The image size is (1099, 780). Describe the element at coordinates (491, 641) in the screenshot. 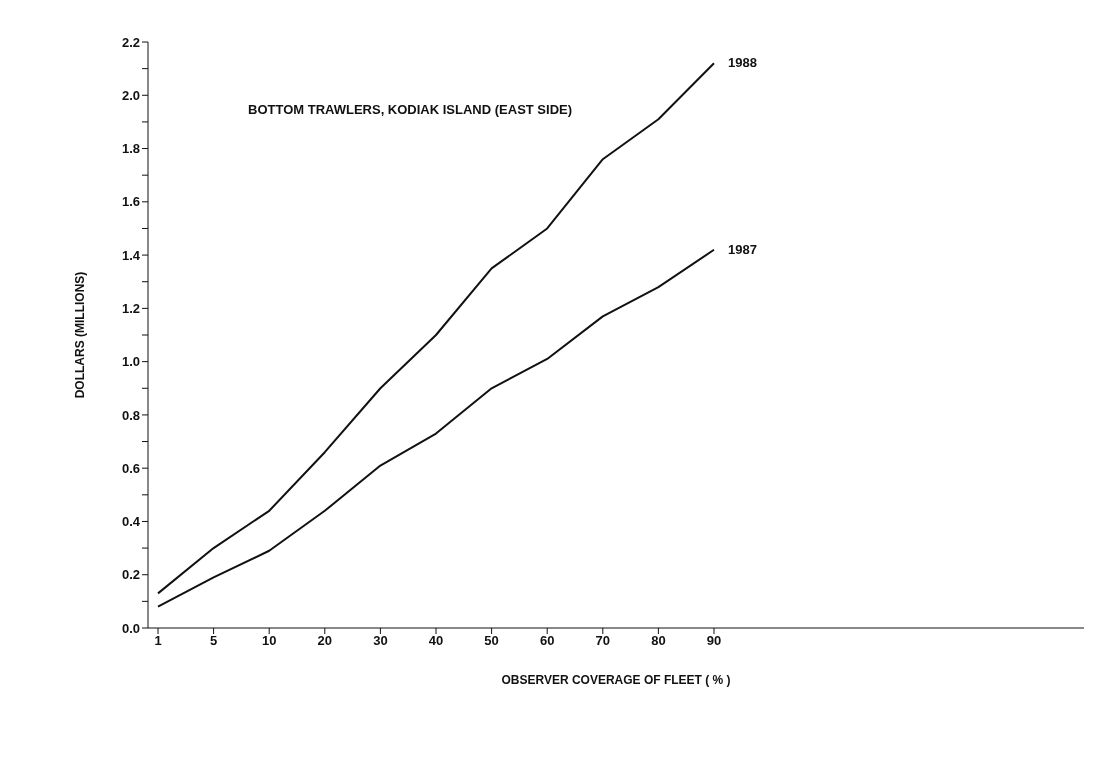

I see `x-tick-label: 50` at that location.